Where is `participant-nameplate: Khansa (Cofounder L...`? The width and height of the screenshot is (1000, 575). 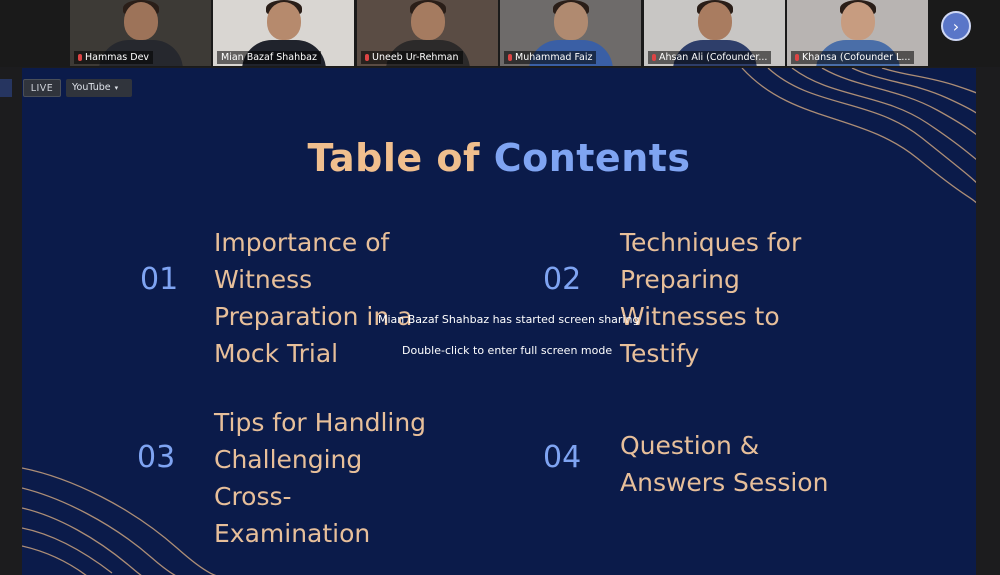 participant-nameplate: Khansa (Cofounder L... is located at coordinates (852, 57).